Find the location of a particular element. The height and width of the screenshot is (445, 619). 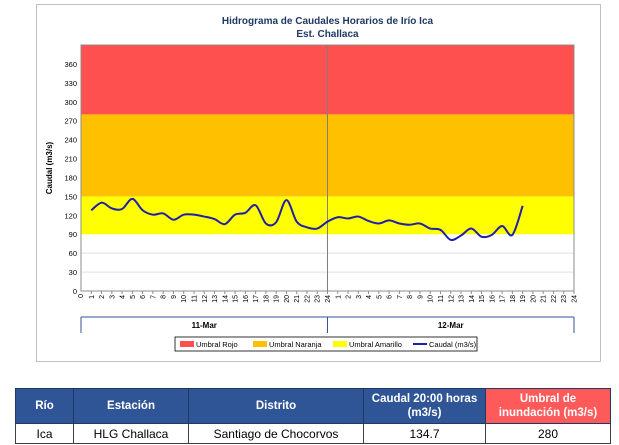

y-tick-label: 90 is located at coordinates (73, 234).